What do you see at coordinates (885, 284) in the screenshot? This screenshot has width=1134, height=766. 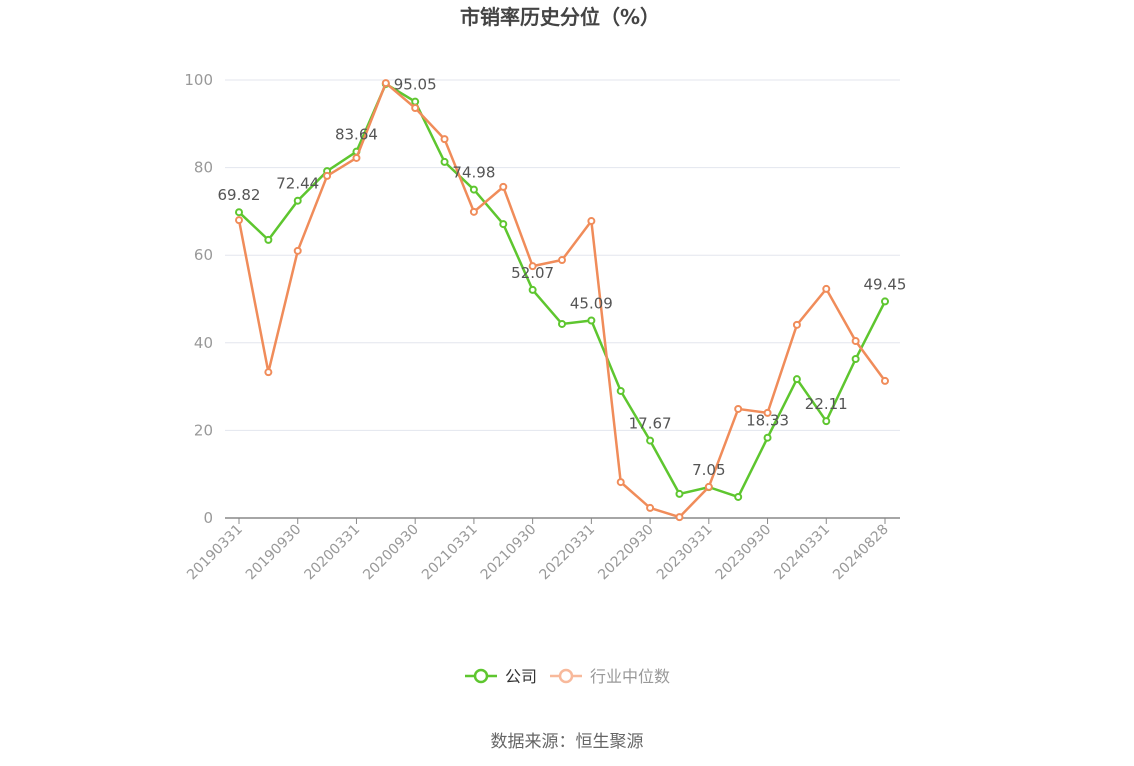 I see `data-label: 49.45` at bounding box center [885, 284].